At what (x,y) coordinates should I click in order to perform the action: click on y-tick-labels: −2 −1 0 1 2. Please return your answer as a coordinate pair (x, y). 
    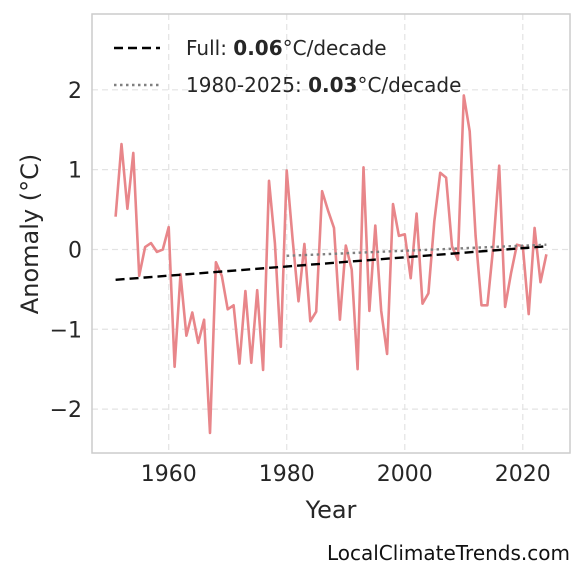
    Looking at the image, I should click on (66, 251).